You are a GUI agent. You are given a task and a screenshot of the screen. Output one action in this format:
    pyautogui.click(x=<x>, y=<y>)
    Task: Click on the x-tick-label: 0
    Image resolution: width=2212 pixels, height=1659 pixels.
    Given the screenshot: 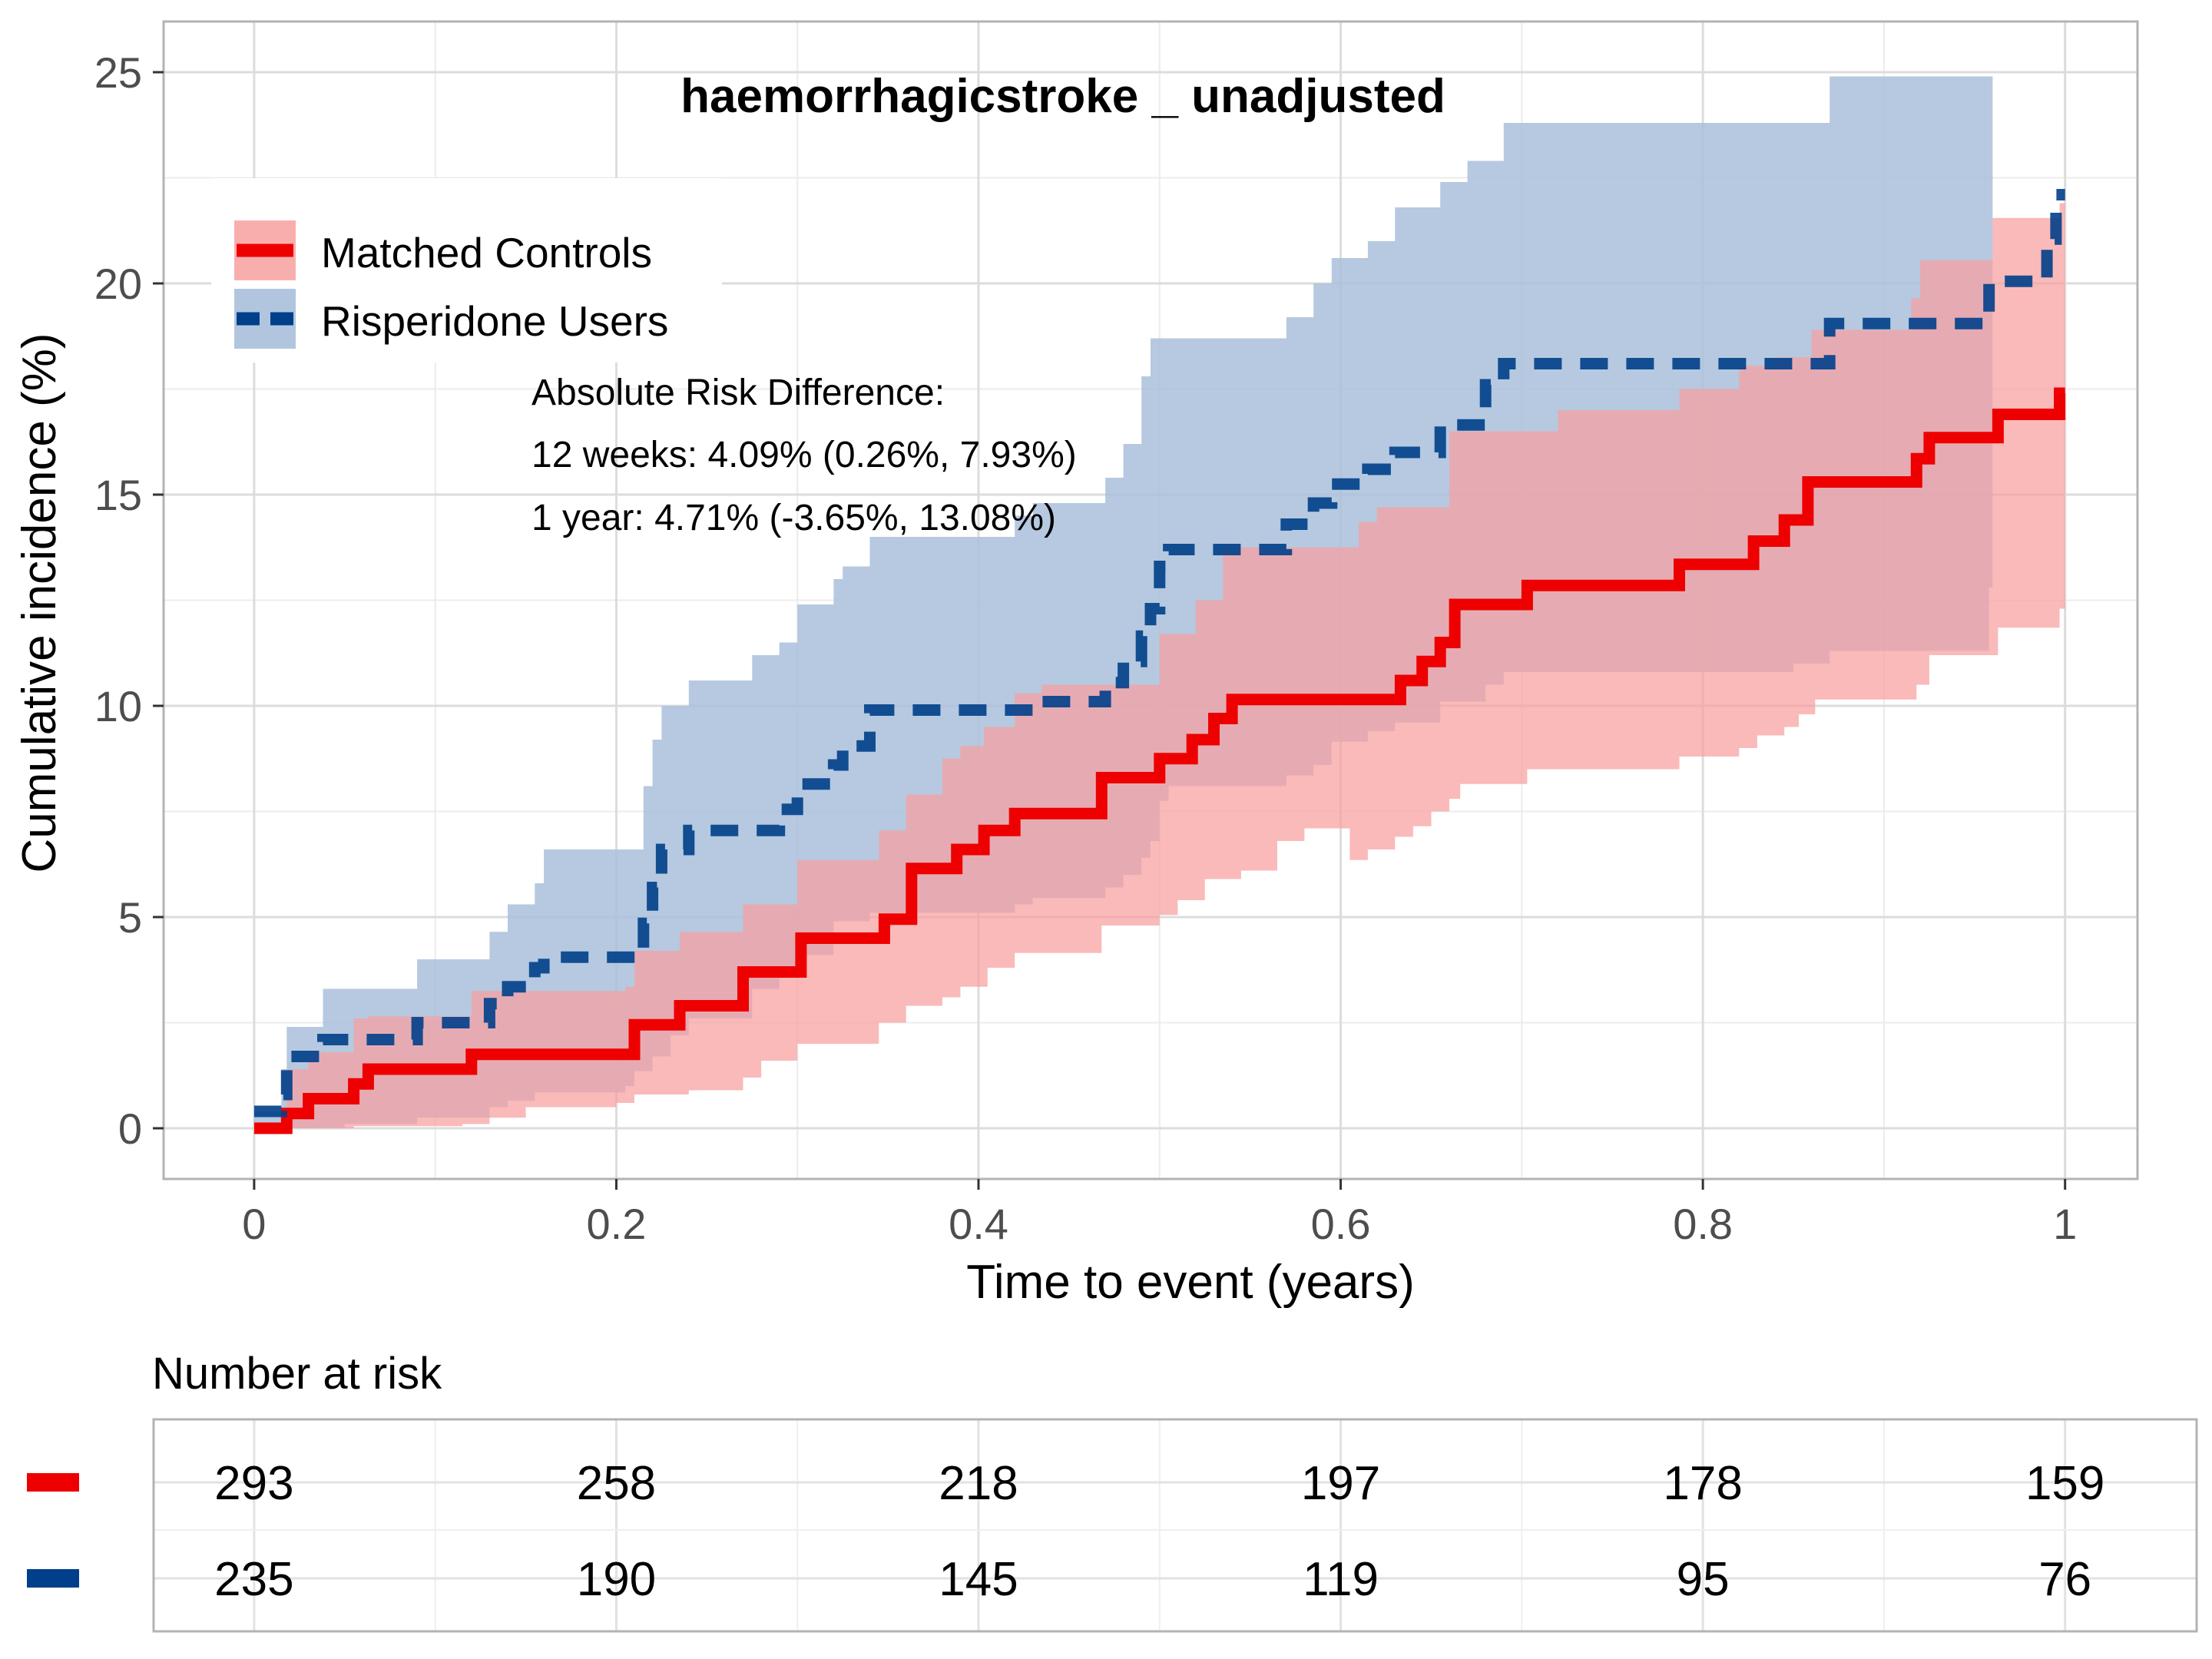 What is the action you would take?
    pyautogui.click(x=254, y=1224)
    